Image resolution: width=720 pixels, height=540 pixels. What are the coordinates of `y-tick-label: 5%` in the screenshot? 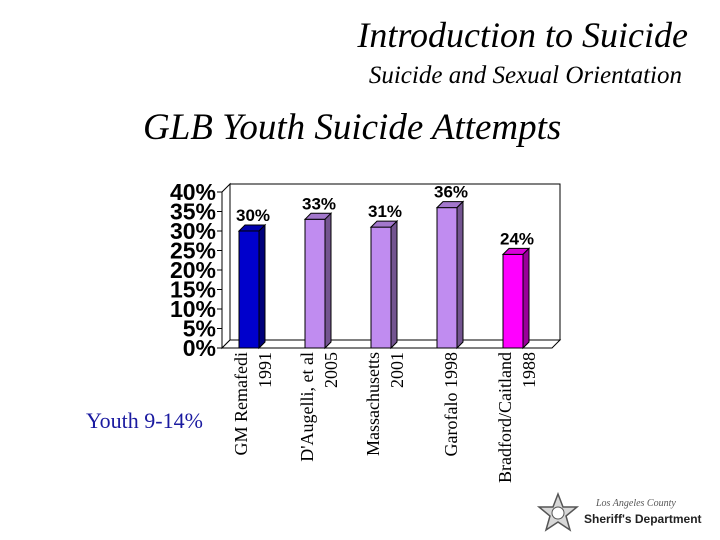 It's located at (199, 329).